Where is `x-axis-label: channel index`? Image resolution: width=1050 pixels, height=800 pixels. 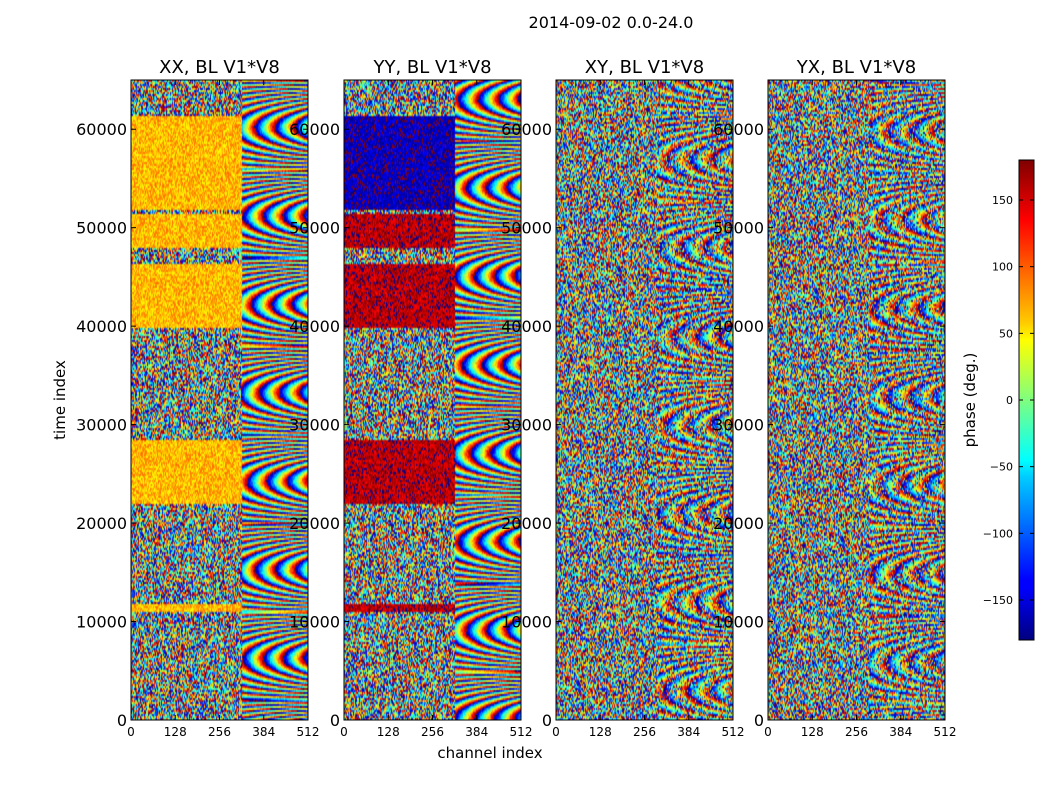
x-axis-label: channel index is located at coordinates (489, 753).